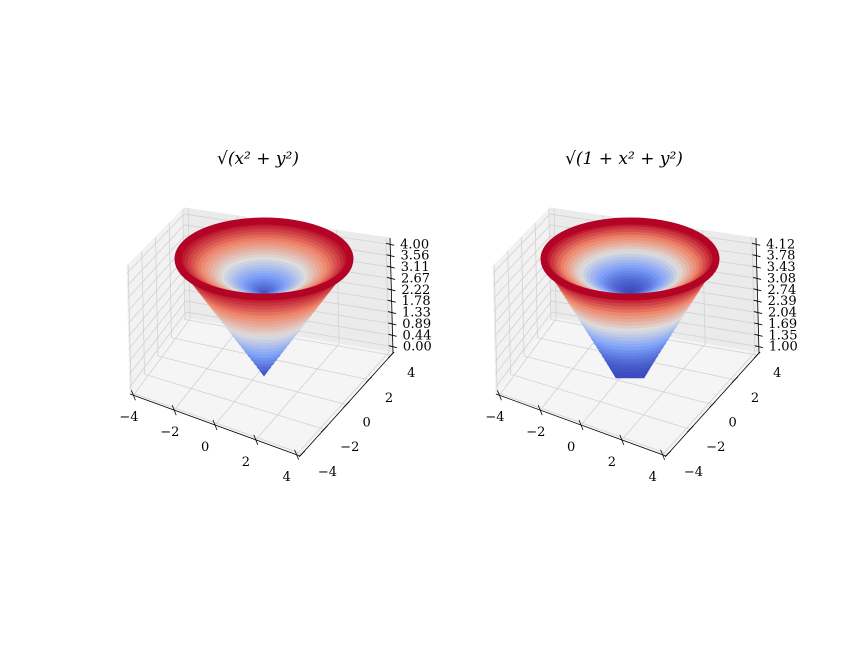  I want to click on z-tick-label: 0.44, so click(417, 335).